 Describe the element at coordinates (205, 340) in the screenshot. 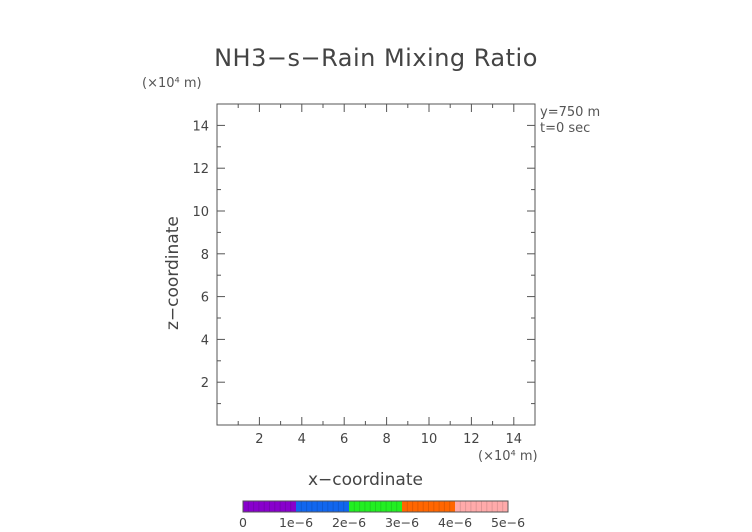

I see `y-tick-label: 4` at that location.